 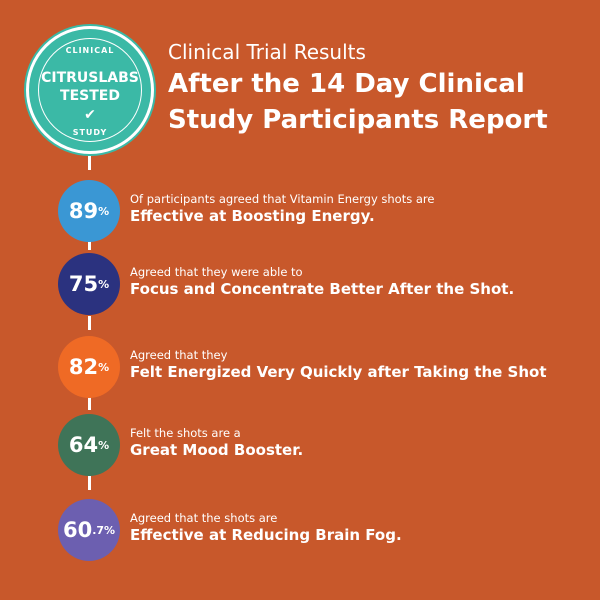 What do you see at coordinates (185, 433) in the screenshot?
I see `result-intro: Felt the shots are a` at bounding box center [185, 433].